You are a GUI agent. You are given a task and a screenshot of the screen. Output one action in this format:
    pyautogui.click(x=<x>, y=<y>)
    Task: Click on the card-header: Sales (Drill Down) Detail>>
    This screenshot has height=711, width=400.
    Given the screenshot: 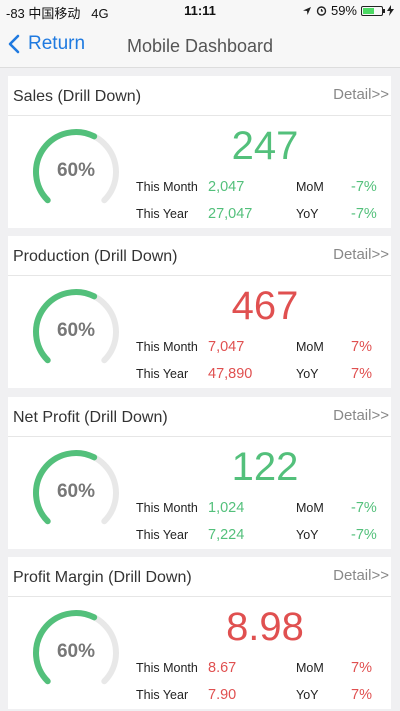 What is the action you would take?
    pyautogui.click(x=199, y=96)
    